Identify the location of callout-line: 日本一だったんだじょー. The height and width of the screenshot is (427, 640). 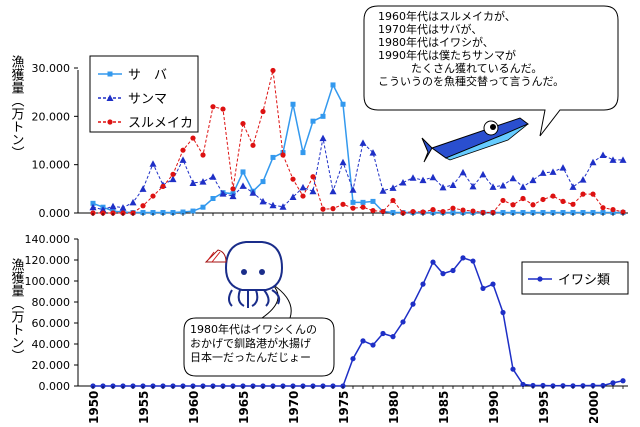
(250, 357).